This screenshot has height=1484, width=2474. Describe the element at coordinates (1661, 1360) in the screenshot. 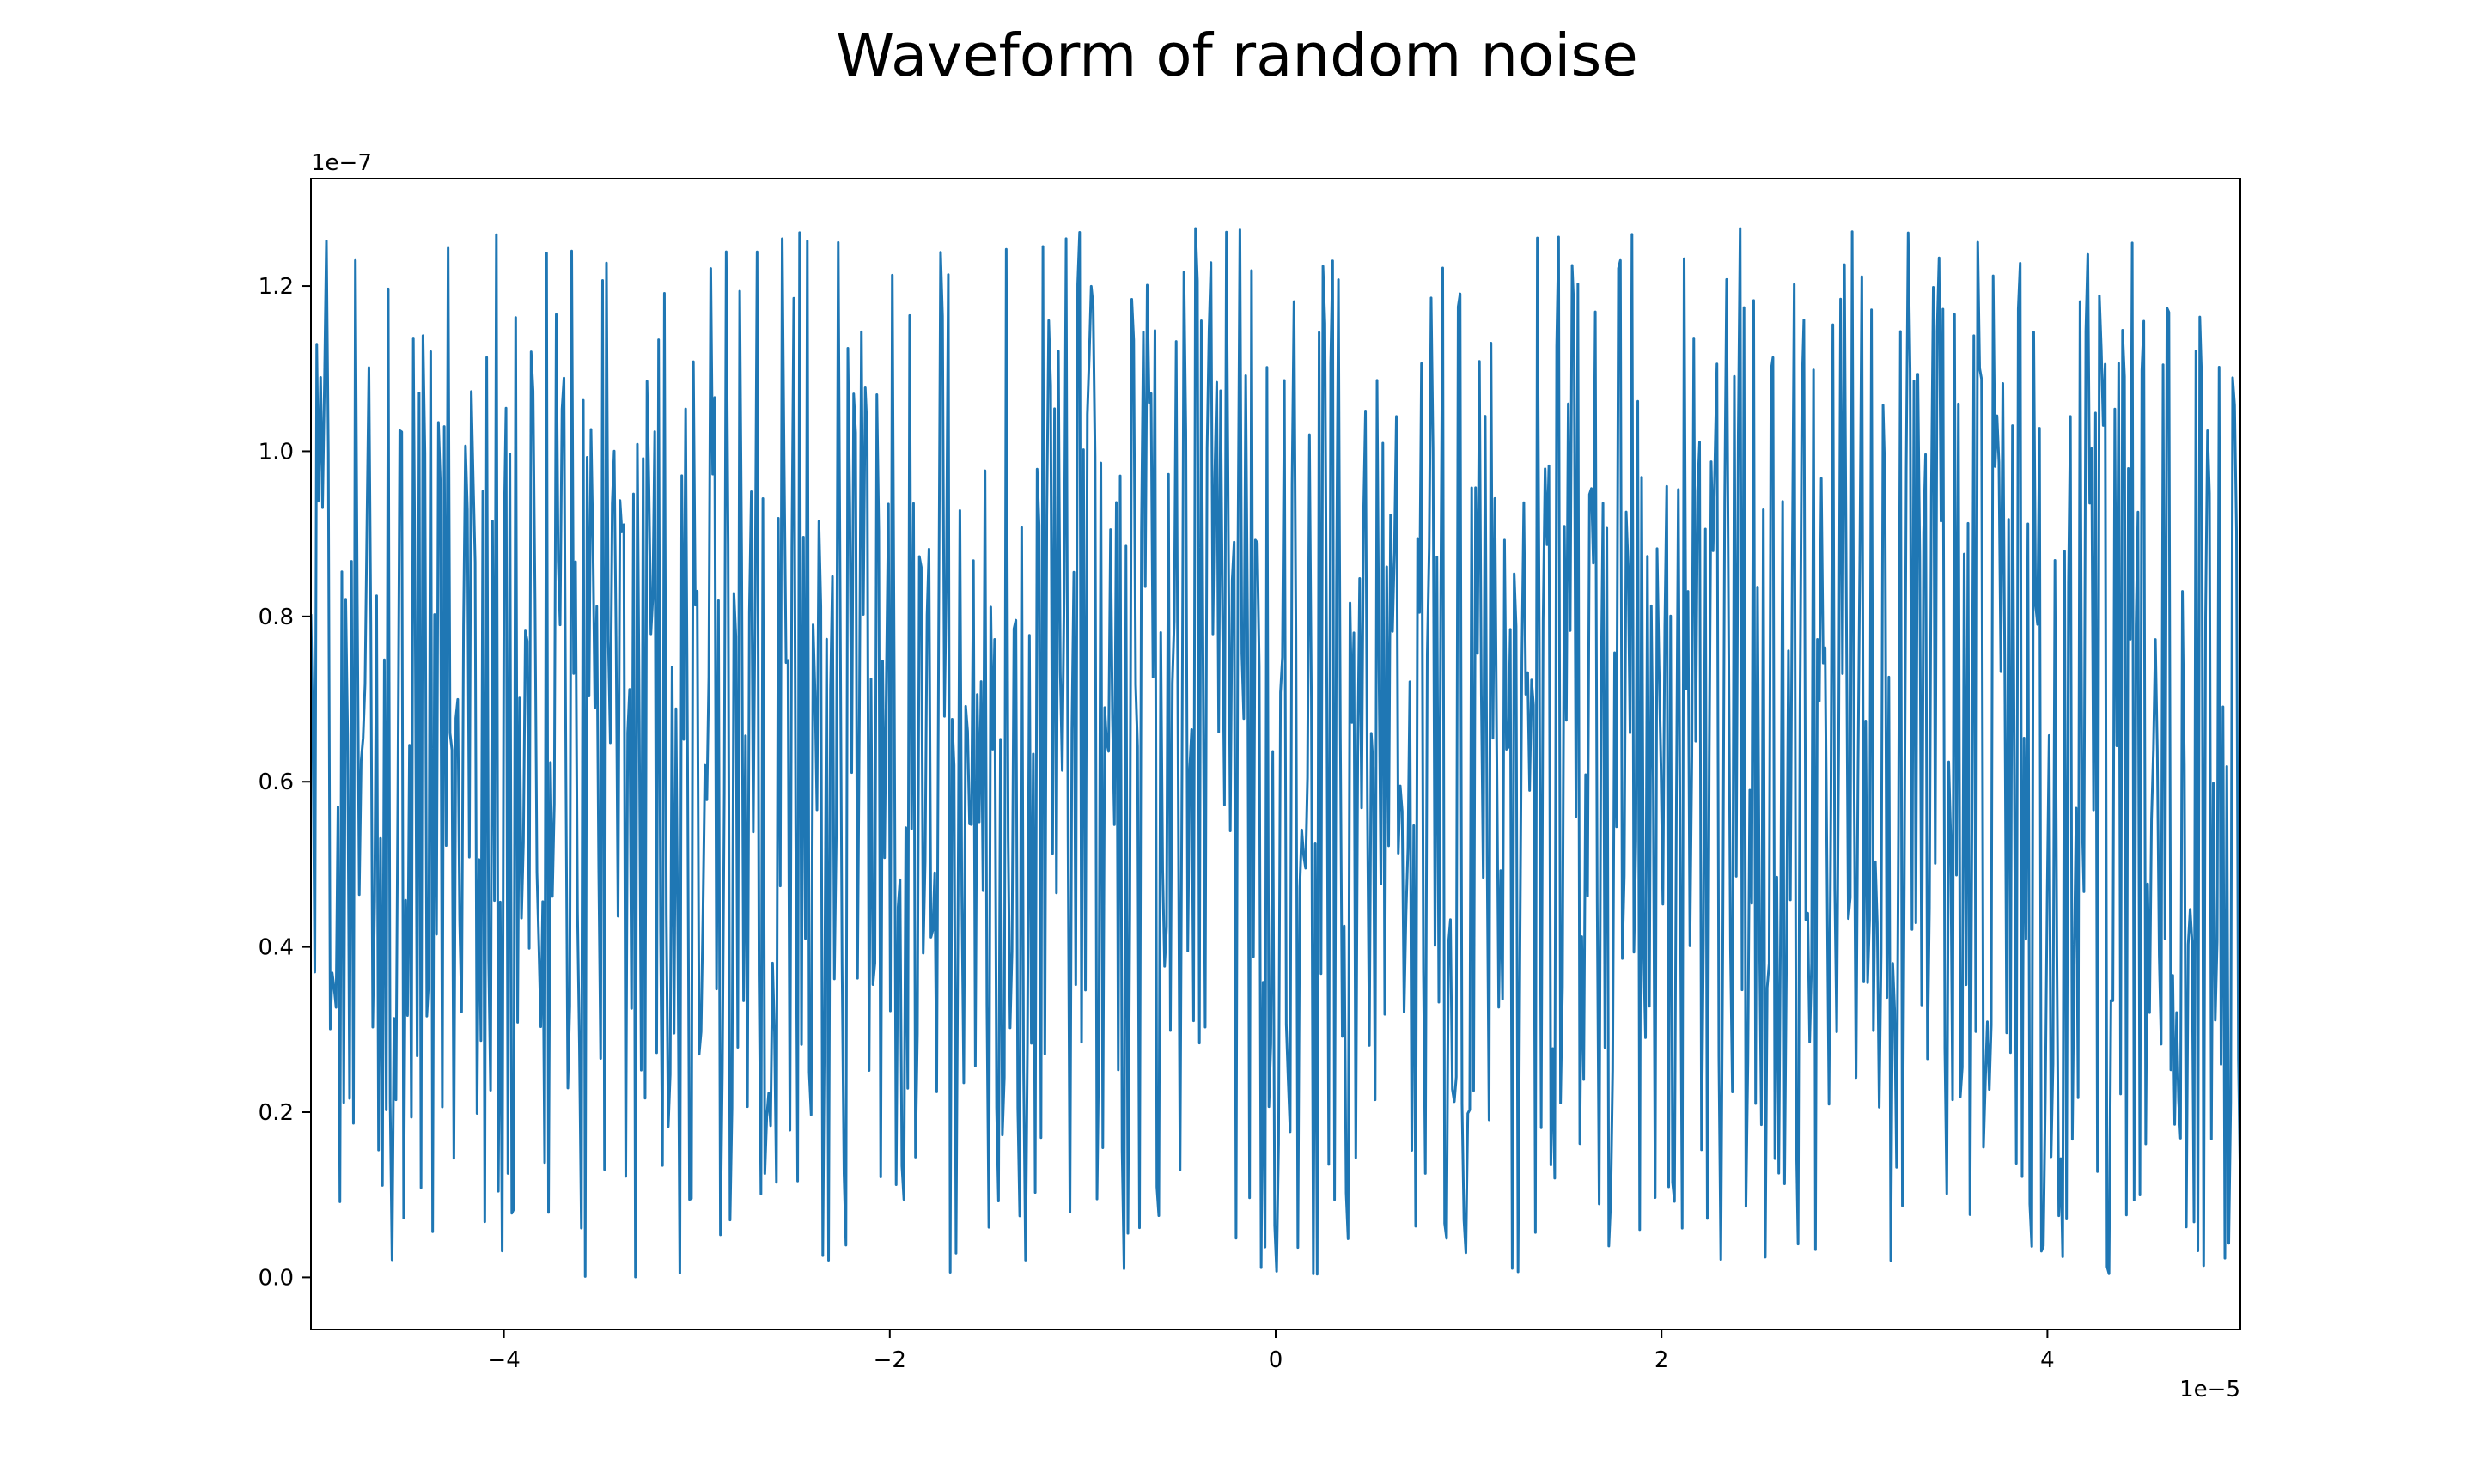

I see `x-tick-label: 2` at that location.